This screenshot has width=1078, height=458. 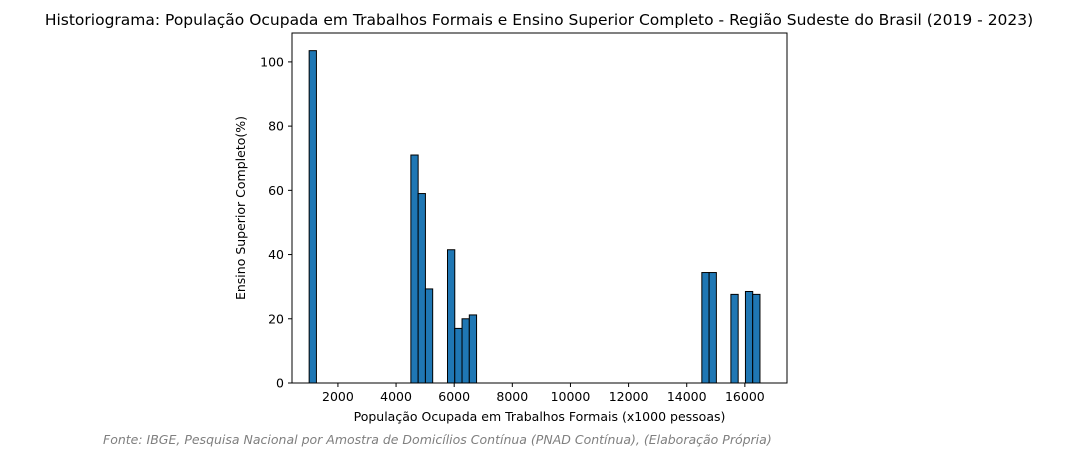 What do you see at coordinates (571, 396) in the screenshot?
I see `x-tick-label-4: 10000` at bounding box center [571, 396].